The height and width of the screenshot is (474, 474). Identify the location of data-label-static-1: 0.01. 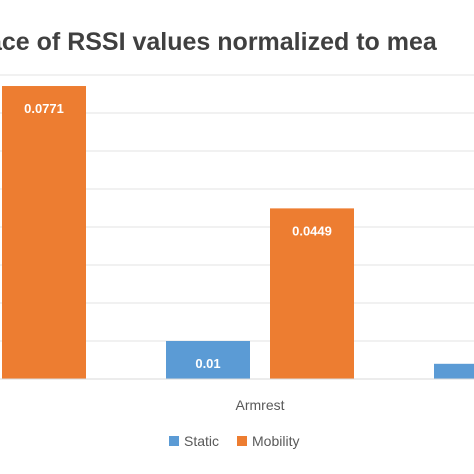
(207, 363).